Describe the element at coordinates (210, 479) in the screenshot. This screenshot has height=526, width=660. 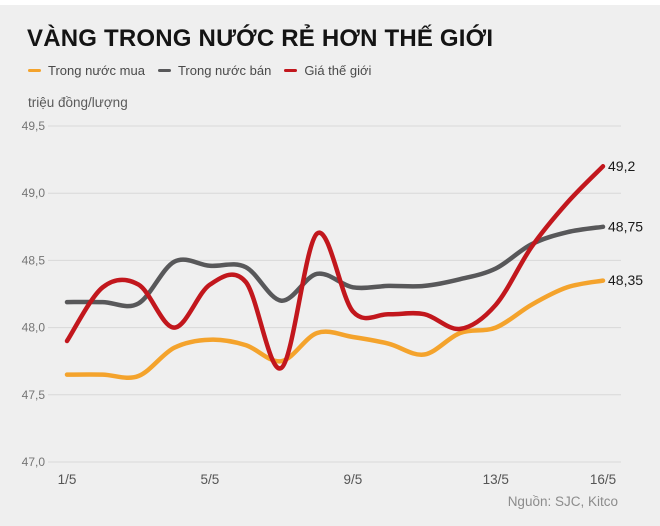
I see `x-tick-label: 5/5` at that location.